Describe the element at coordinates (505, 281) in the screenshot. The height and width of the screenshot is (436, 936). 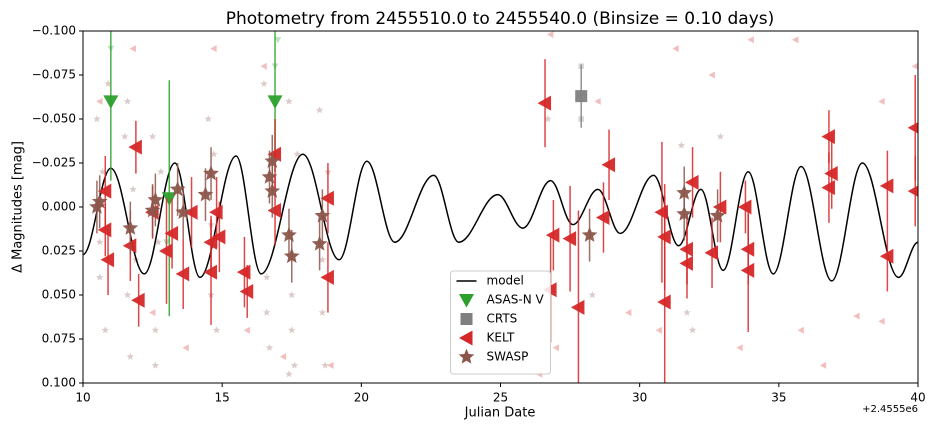
I see `legend-label: model` at that location.